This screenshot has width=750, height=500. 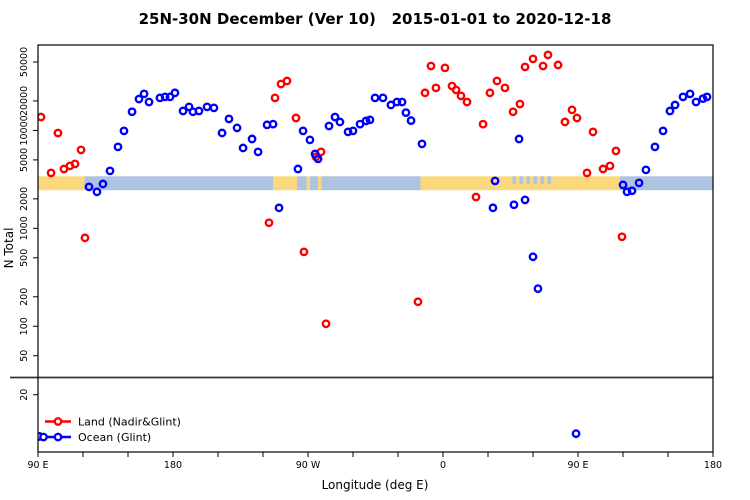 I want to click on y-tick-label: 1000, so click(x=24, y=228).